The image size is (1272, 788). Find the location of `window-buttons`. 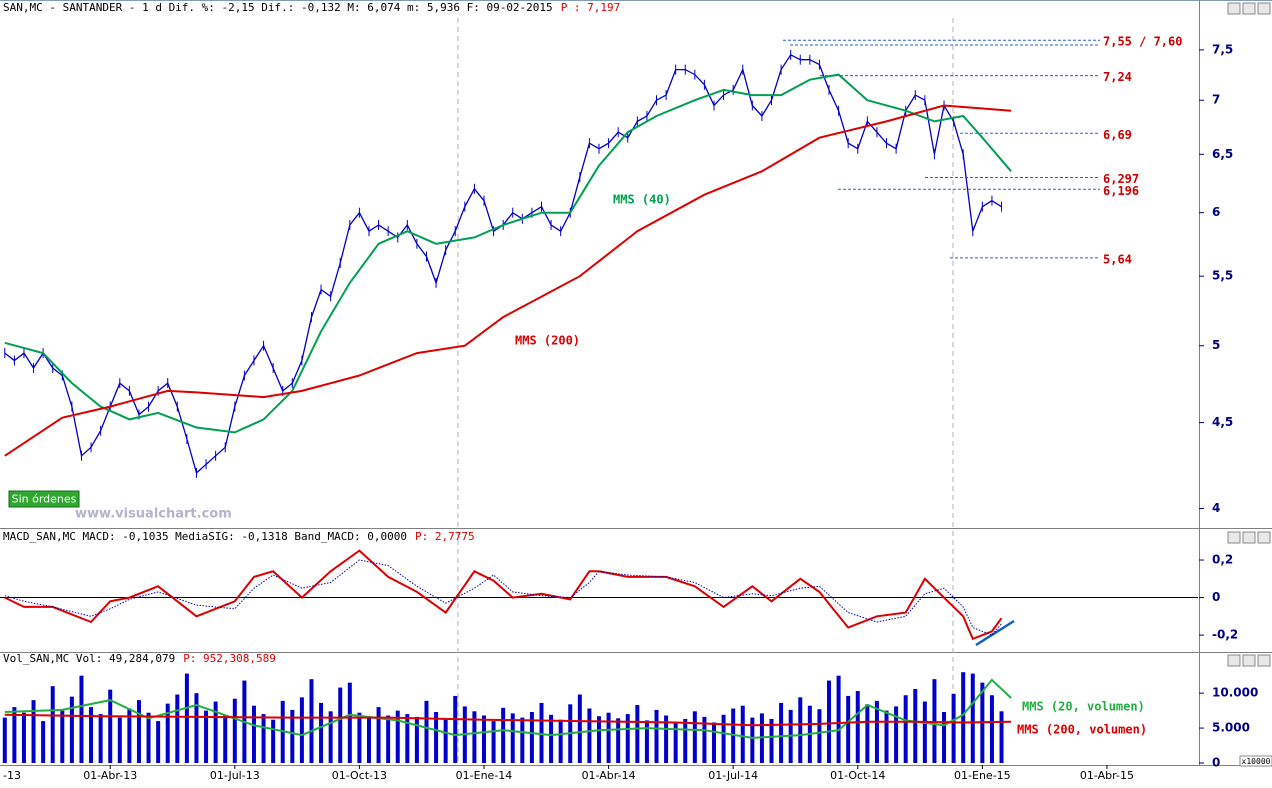

window-buttons is located at coordinates (1249, 334).